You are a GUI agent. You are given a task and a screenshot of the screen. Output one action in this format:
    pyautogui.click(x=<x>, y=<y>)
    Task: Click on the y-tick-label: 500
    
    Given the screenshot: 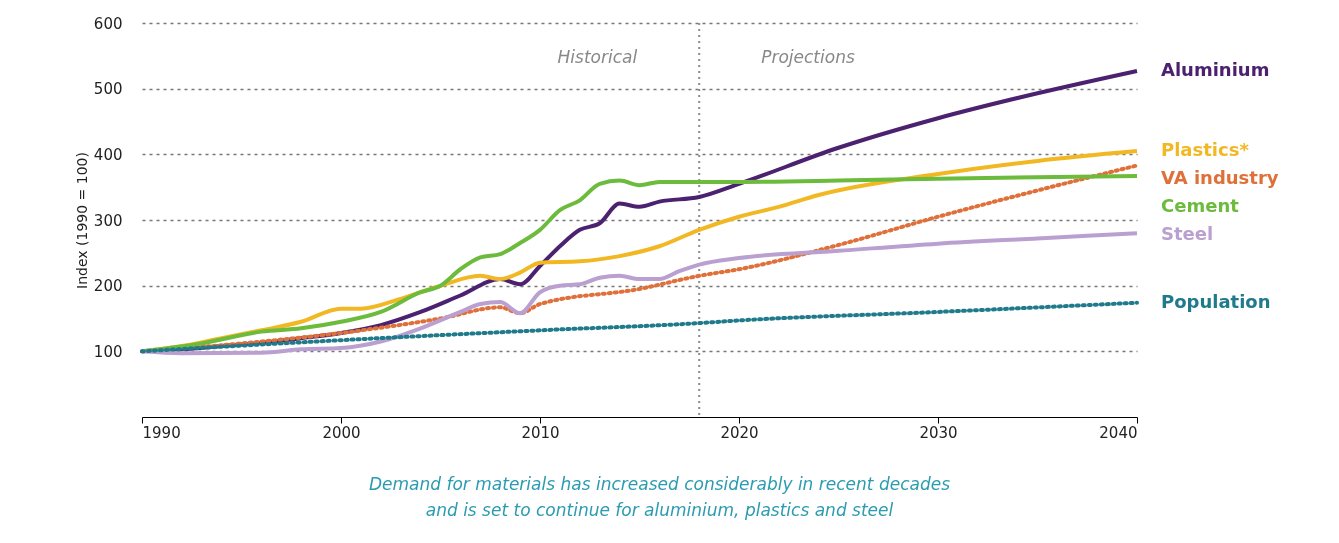 What is the action you would take?
    pyautogui.click(x=108, y=89)
    